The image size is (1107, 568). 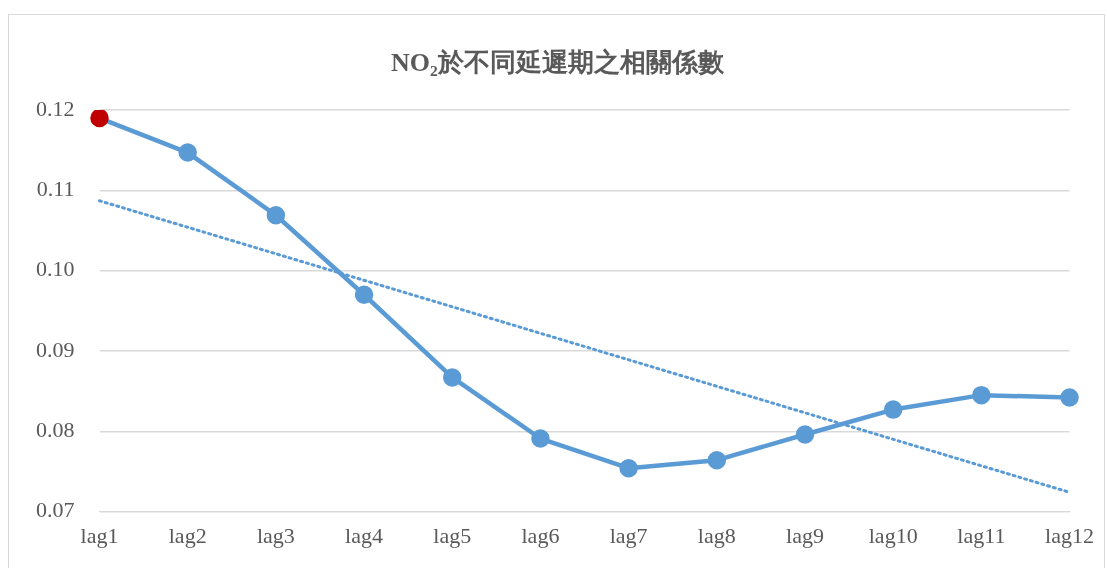 What do you see at coordinates (55, 430) in the screenshot?
I see `y-tick-label: 0.08` at bounding box center [55, 430].